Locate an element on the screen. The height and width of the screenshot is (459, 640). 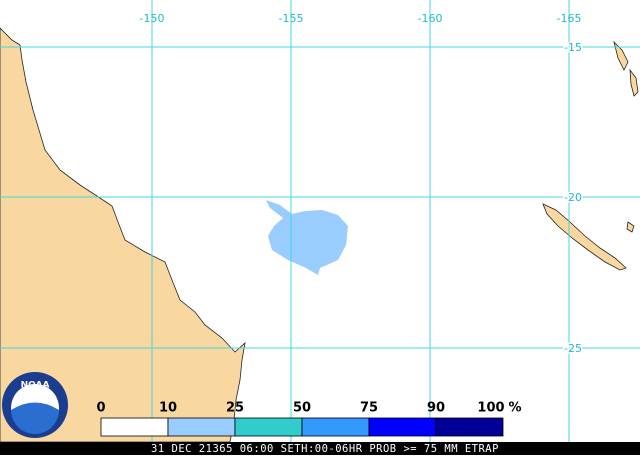
legend-tick-label: 25 is located at coordinates (235, 408).